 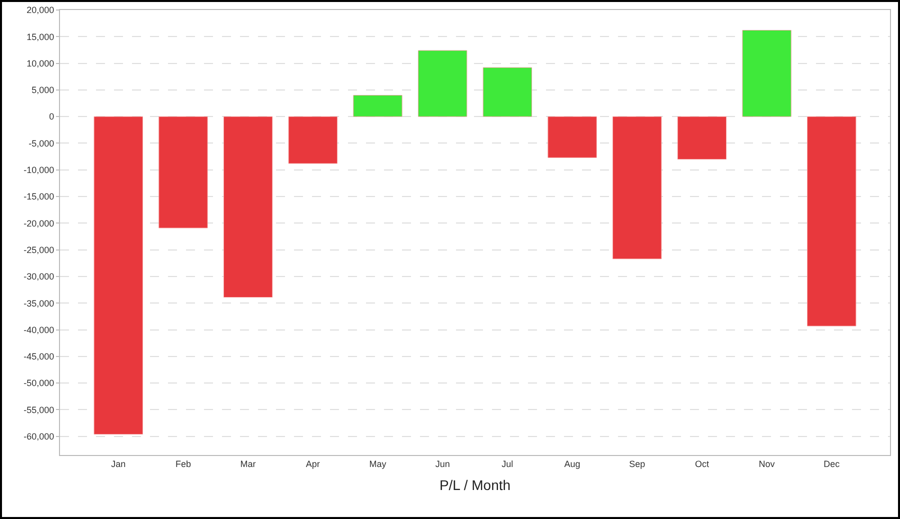 What do you see at coordinates (39, 409) in the screenshot?
I see `y-tick-label: -55,000` at bounding box center [39, 409].